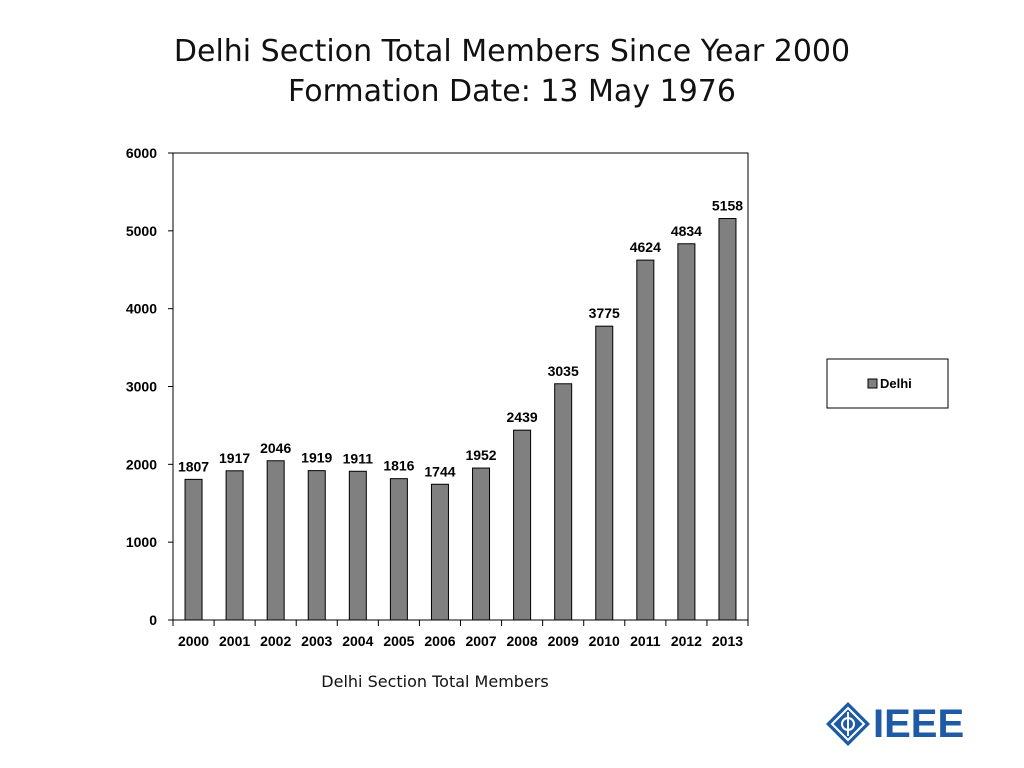  What do you see at coordinates (275, 448) in the screenshot?
I see `bar-value-label: 2046` at bounding box center [275, 448].